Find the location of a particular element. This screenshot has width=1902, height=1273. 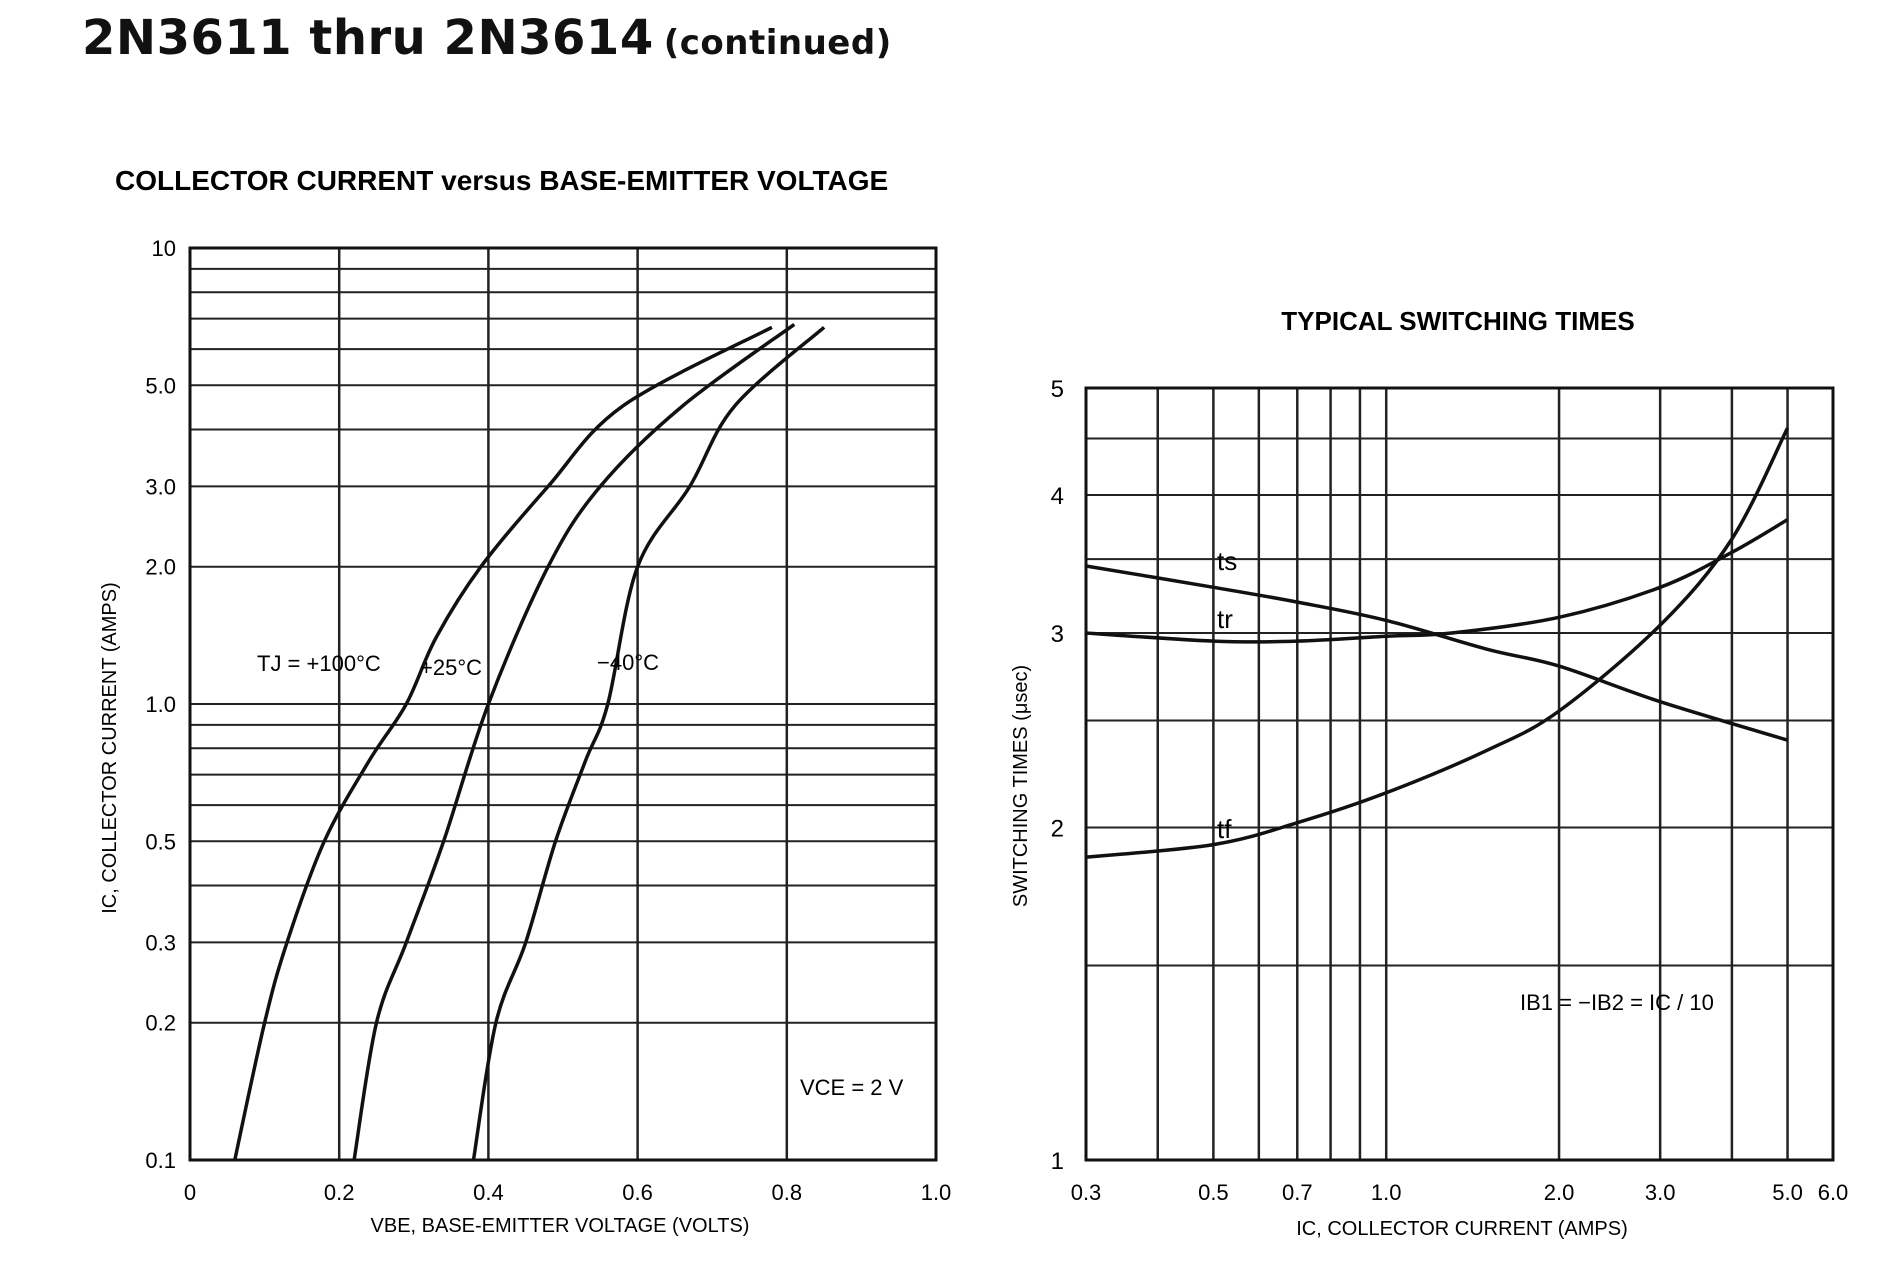

chart1-x-tick: 0.6 is located at coordinates (637, 1192).